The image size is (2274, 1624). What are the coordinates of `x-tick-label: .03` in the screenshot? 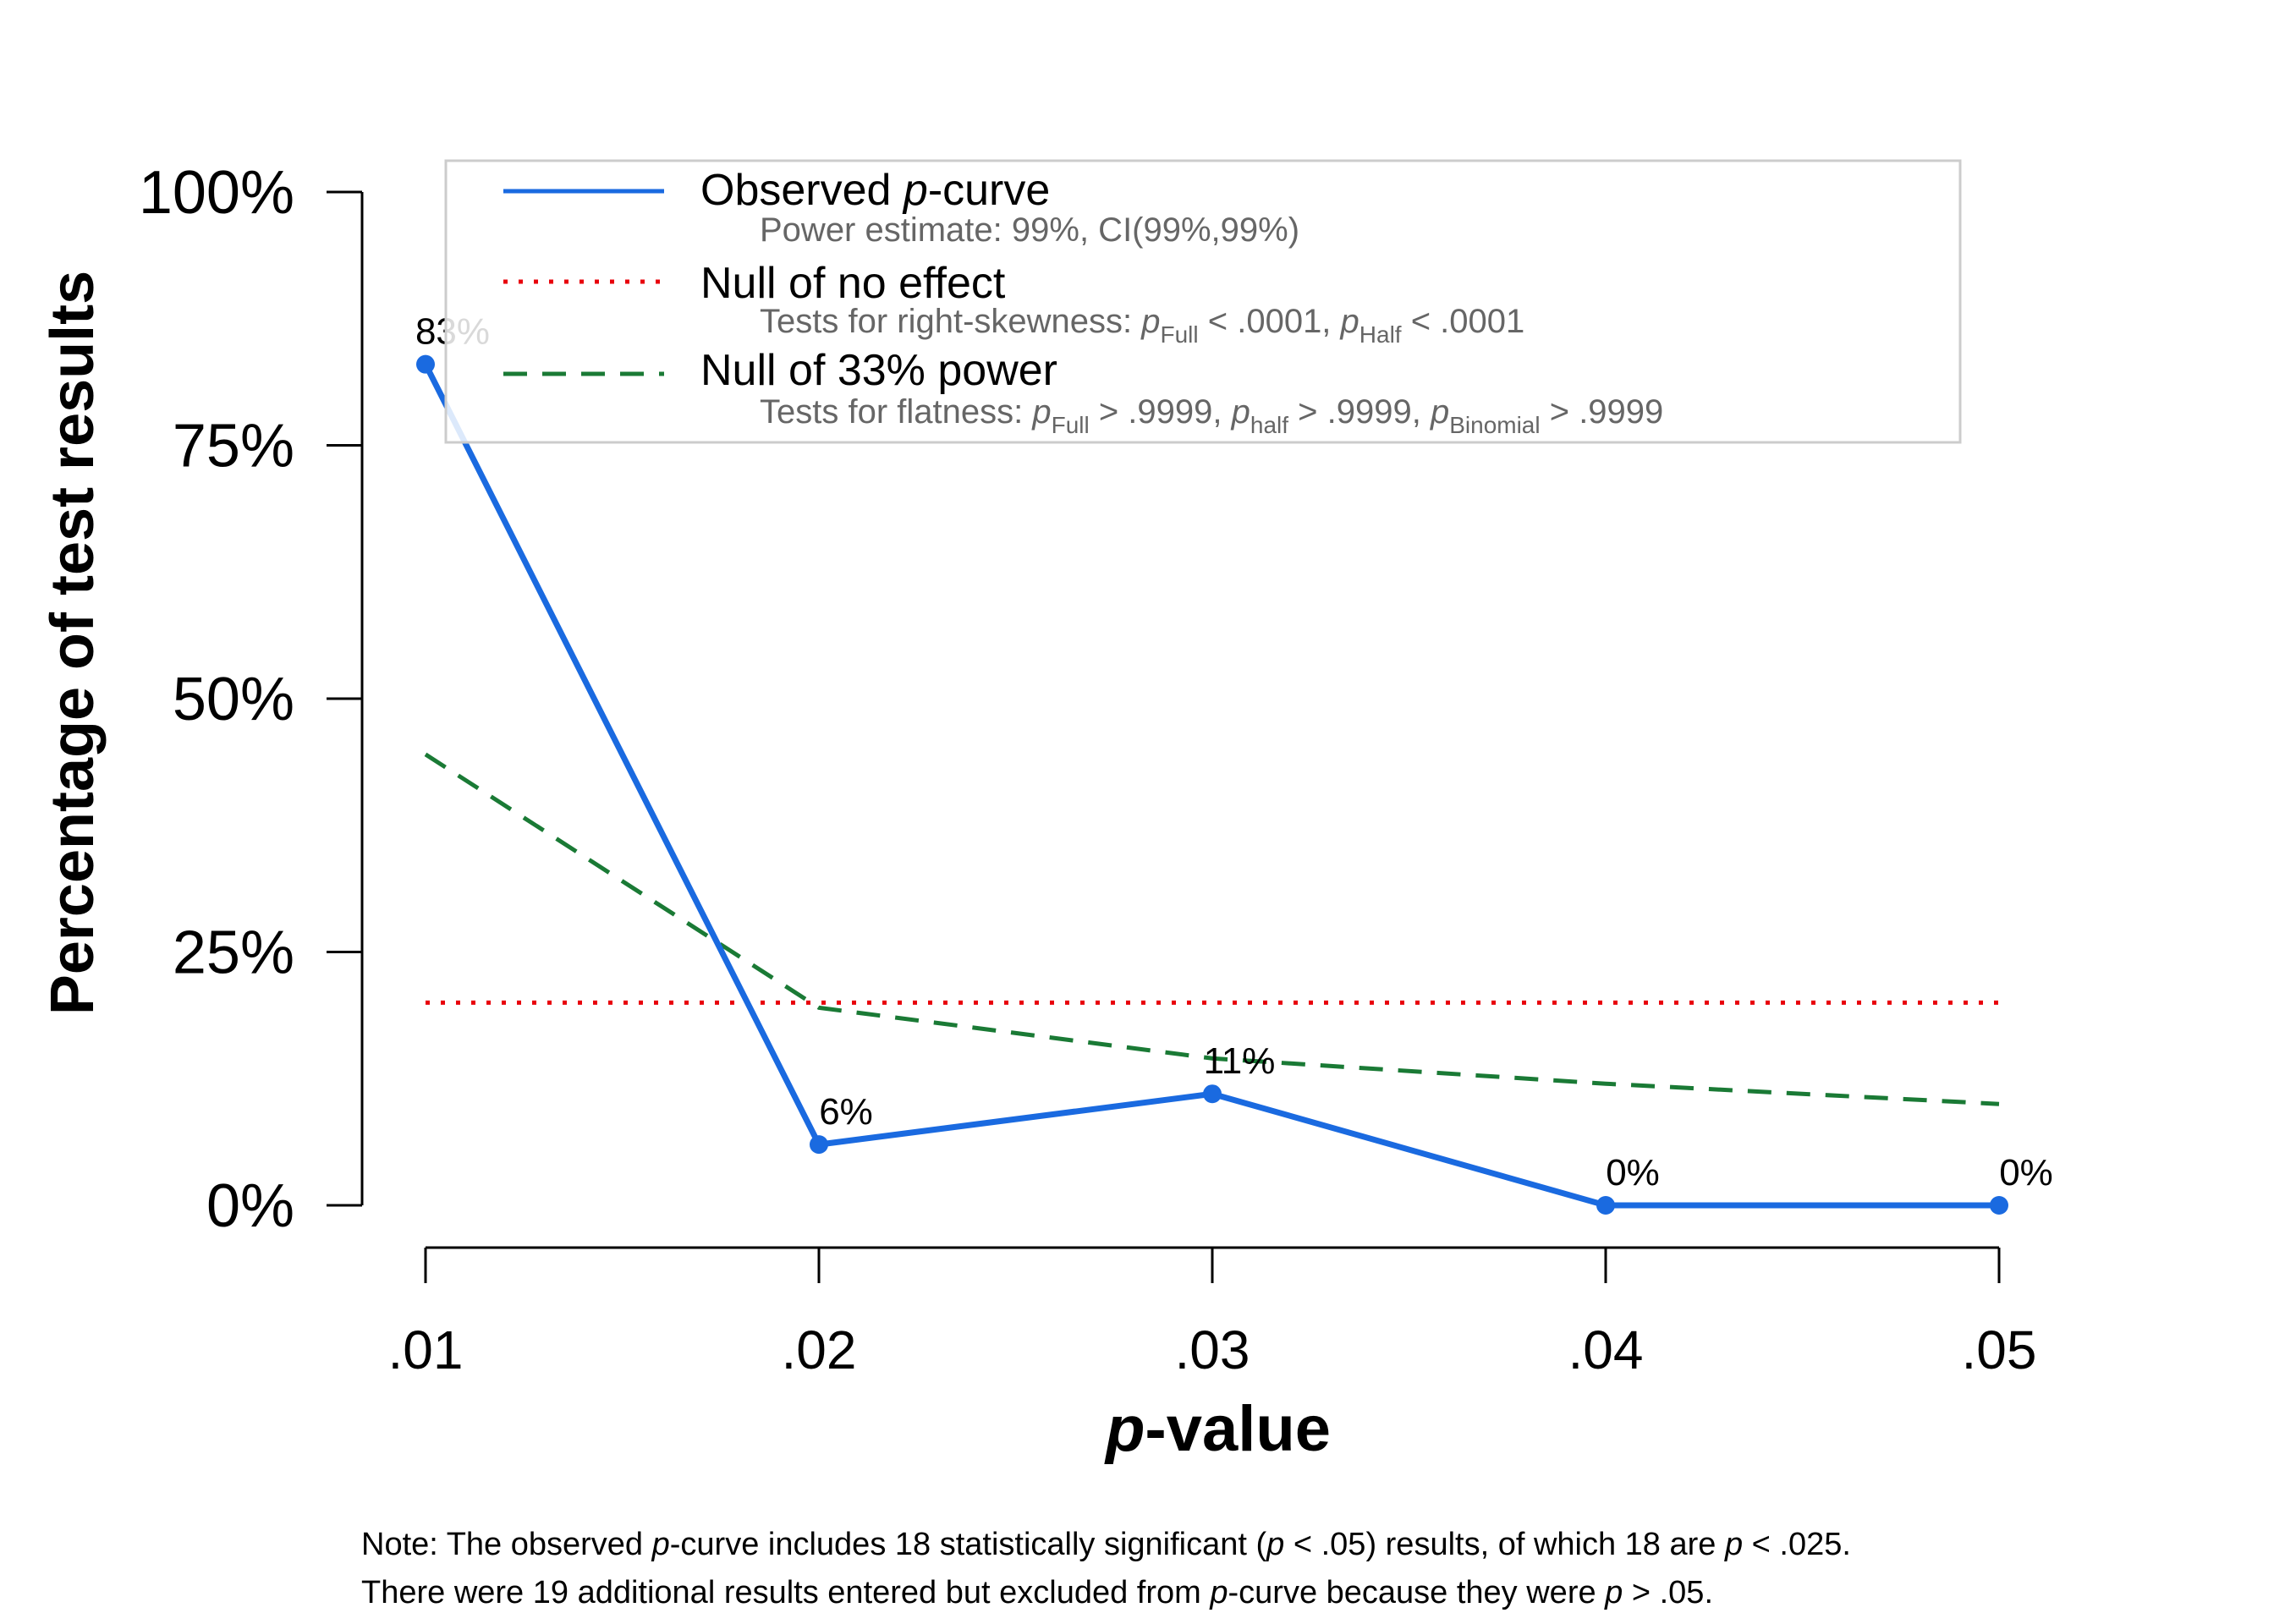 It's located at (1212, 1350).